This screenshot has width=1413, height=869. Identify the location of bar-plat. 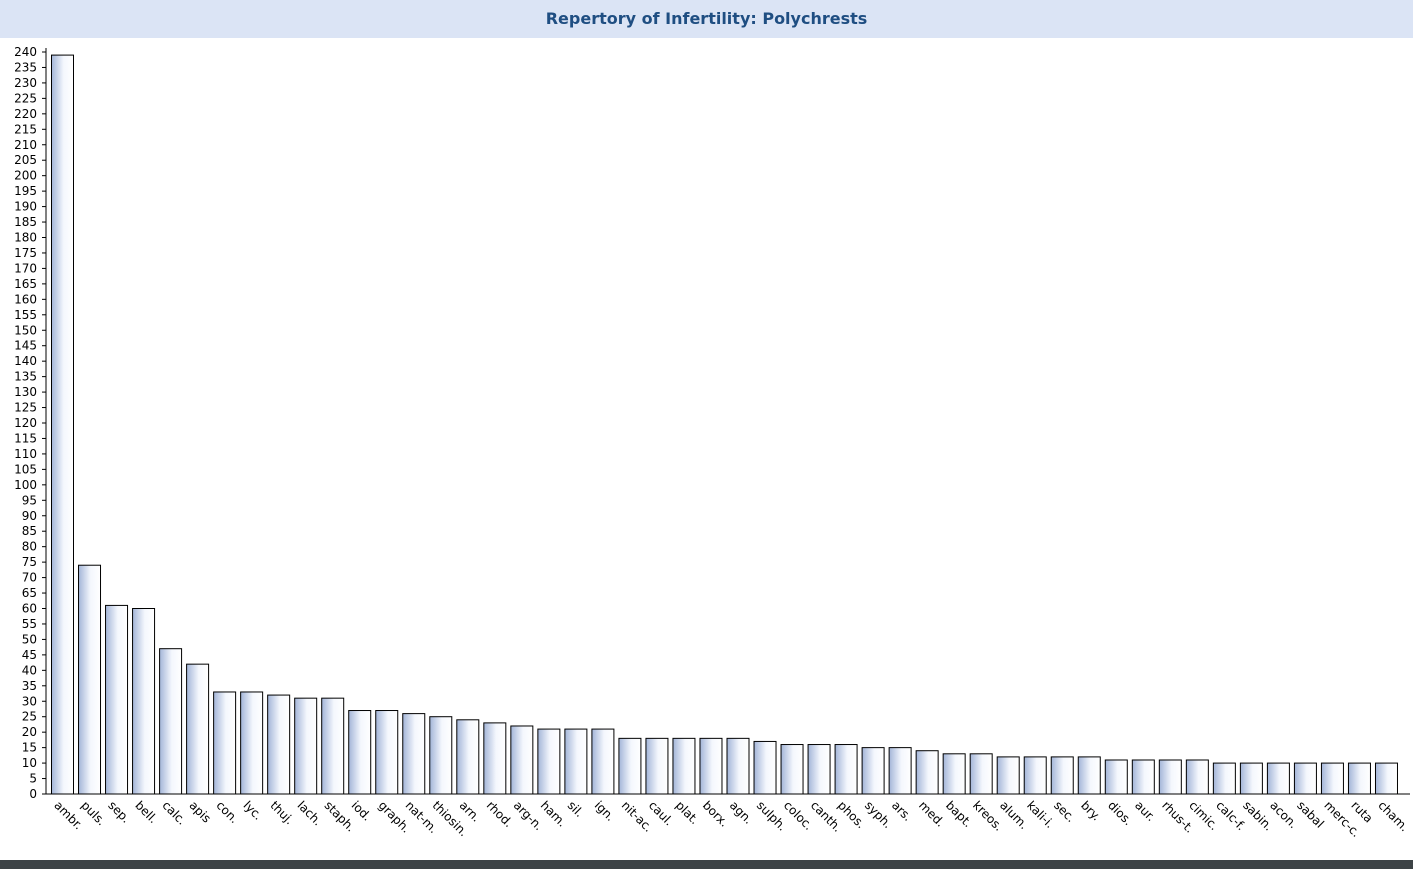
(684, 766).